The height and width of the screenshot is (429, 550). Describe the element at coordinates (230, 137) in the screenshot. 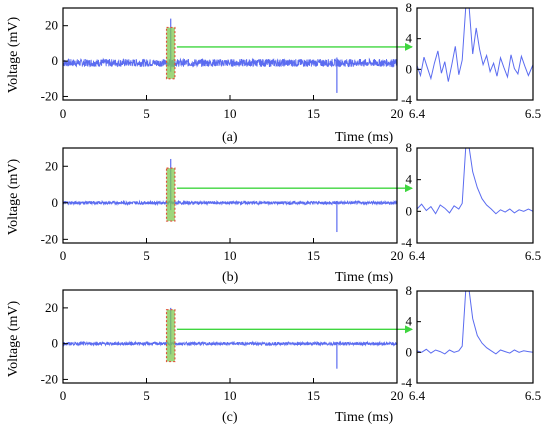

I see `panel-label: (a)` at that location.